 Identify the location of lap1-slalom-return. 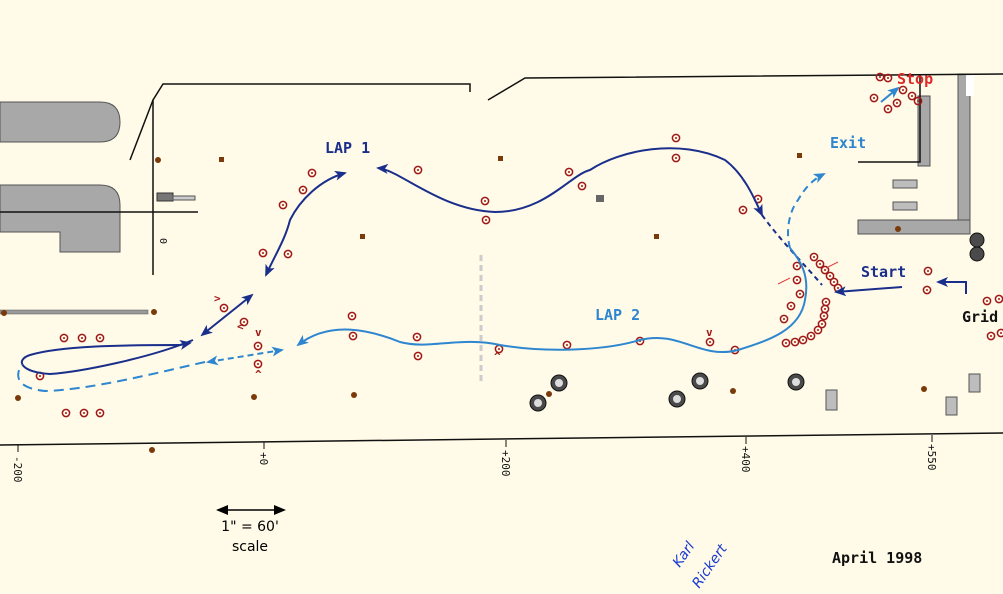
(227, 315).